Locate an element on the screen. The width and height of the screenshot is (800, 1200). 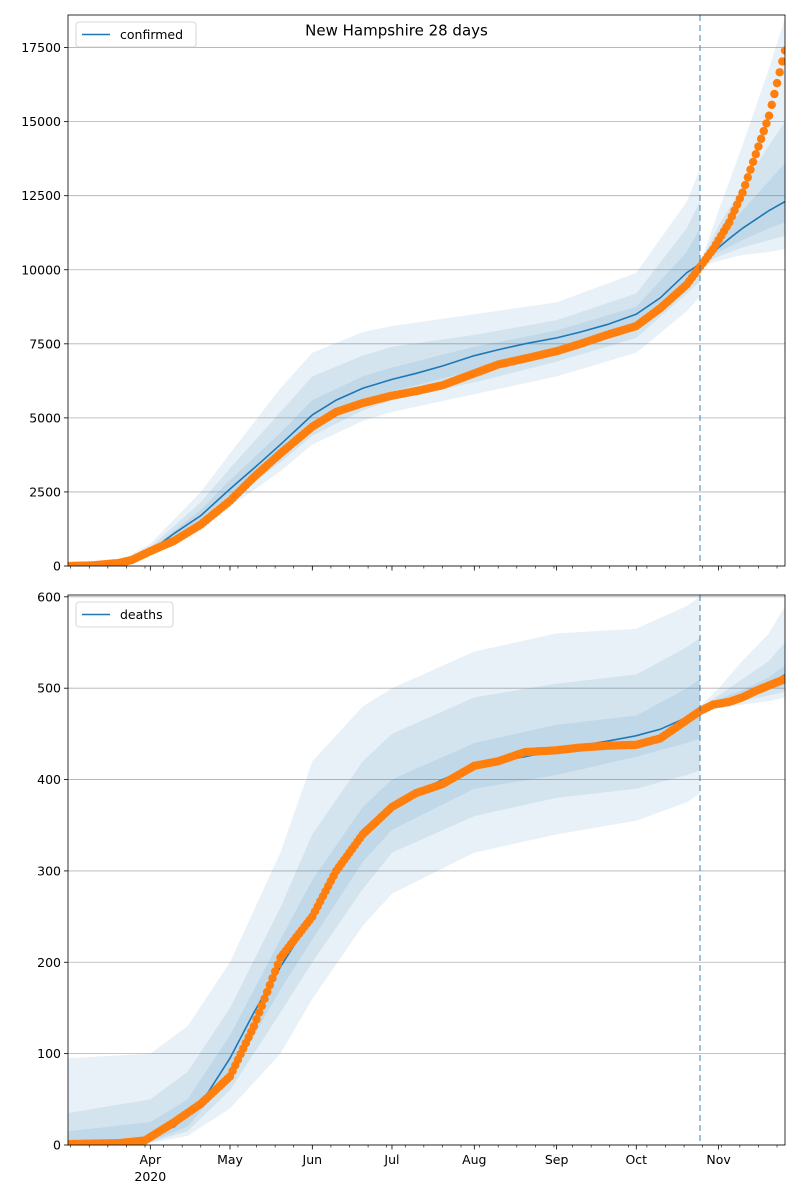
y-tick-label: 400 is located at coordinates (49, 779).